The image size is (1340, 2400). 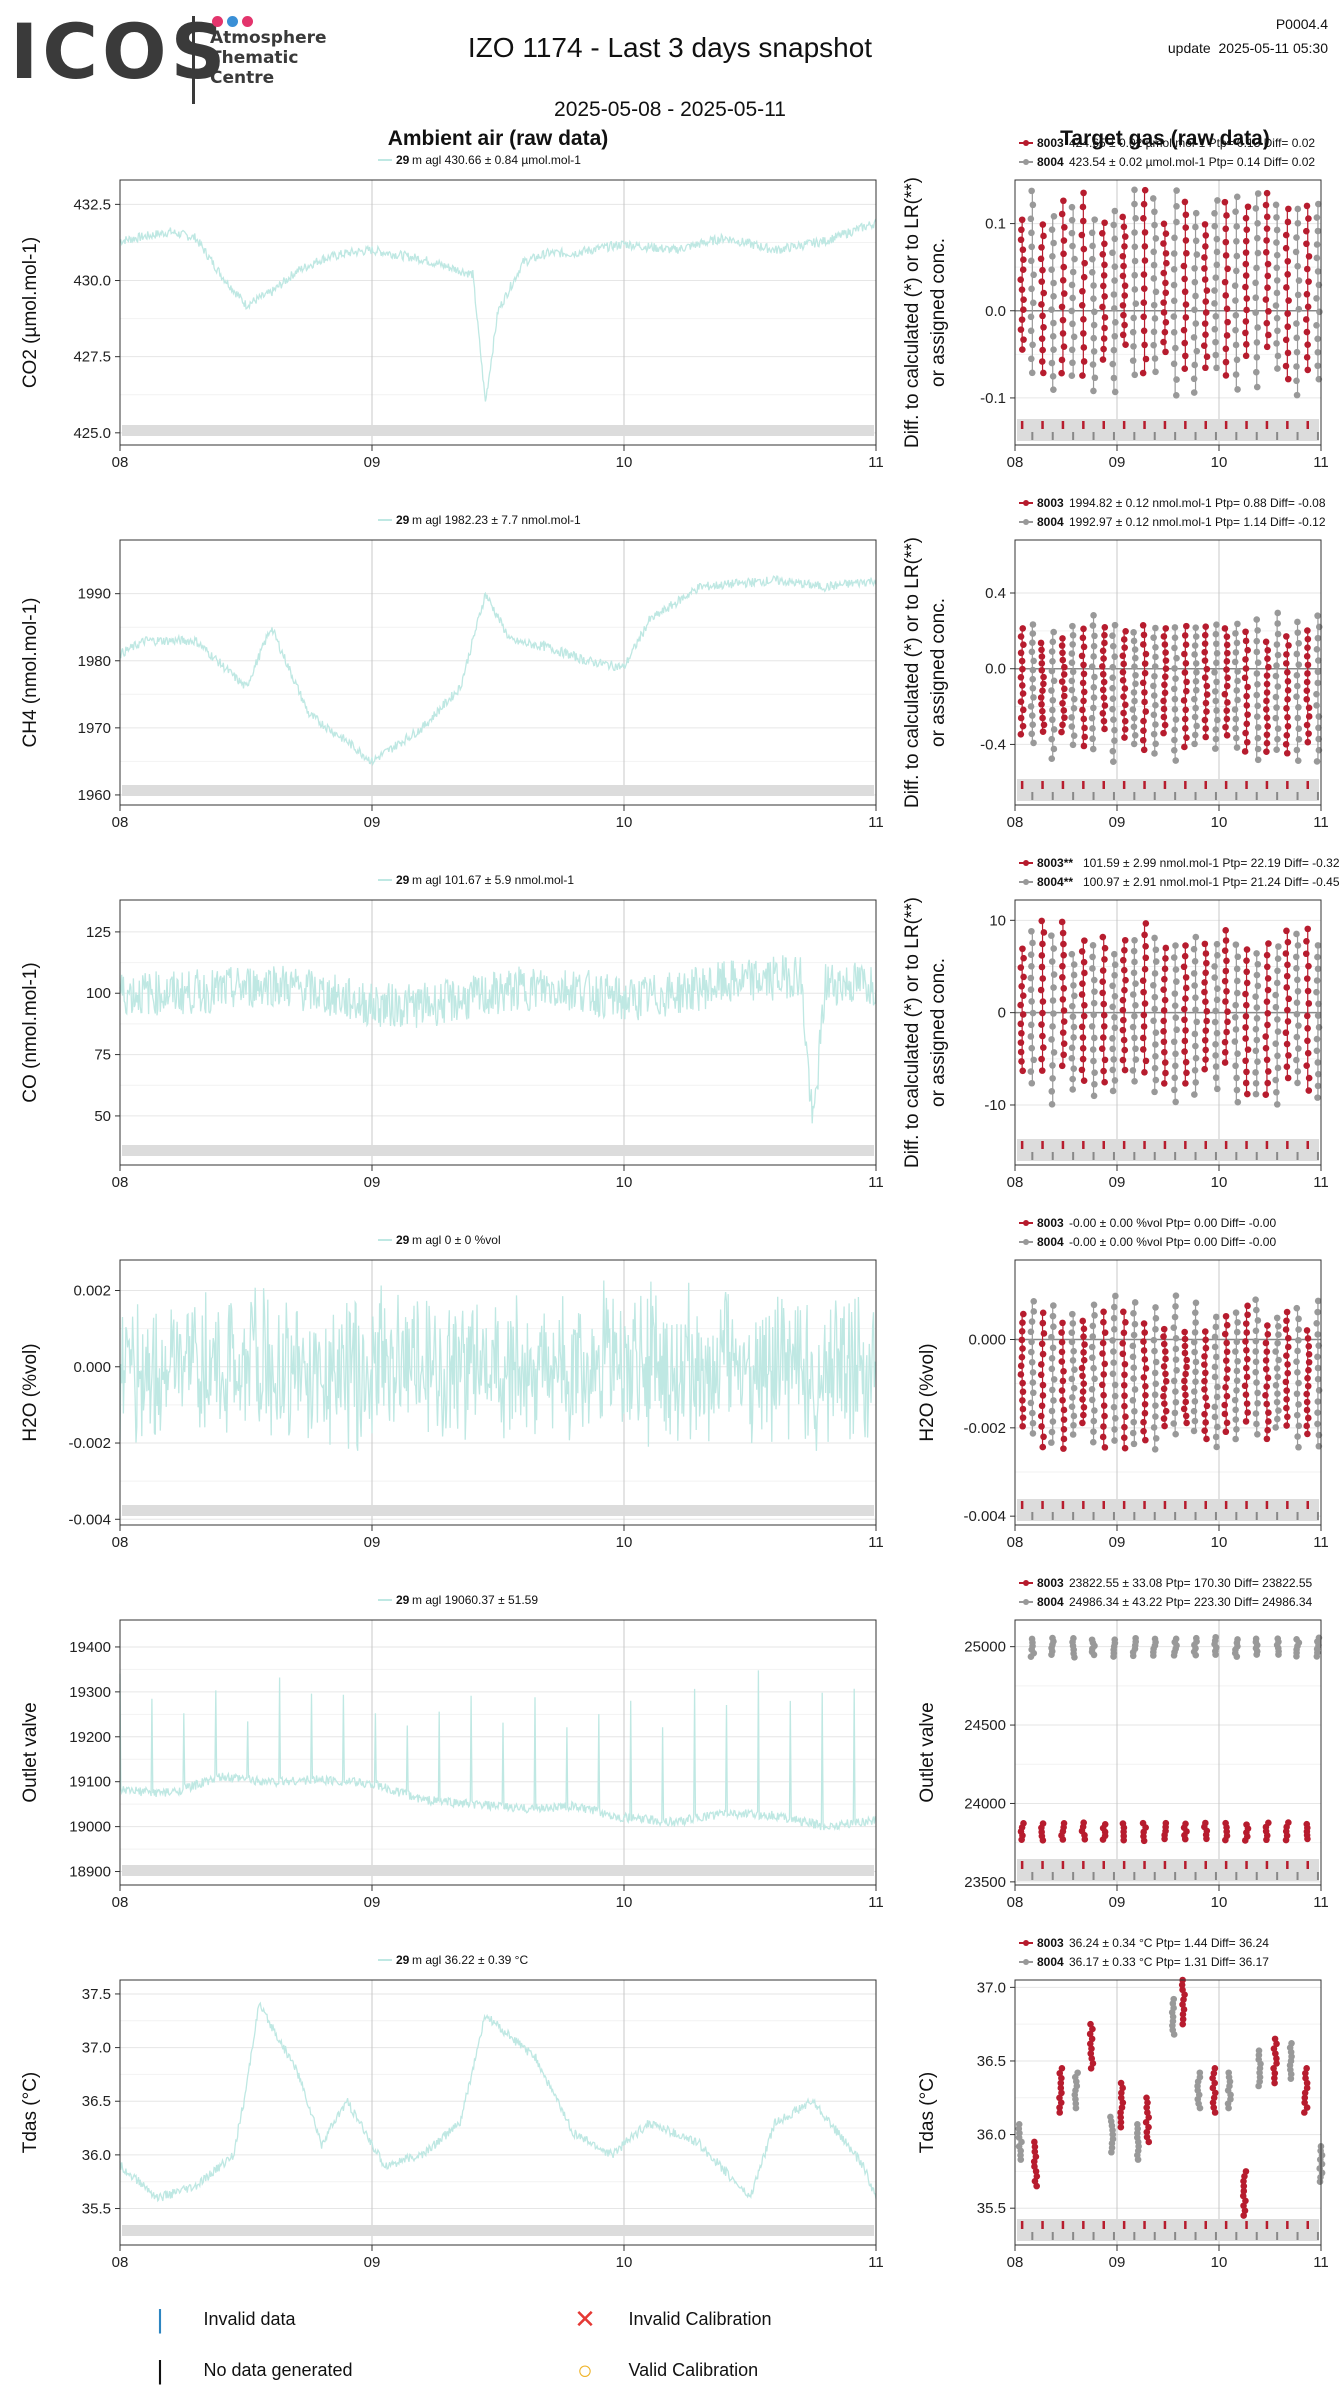 What do you see at coordinates (498, 672) in the screenshot?
I see `plot-frame` at bounding box center [498, 672].